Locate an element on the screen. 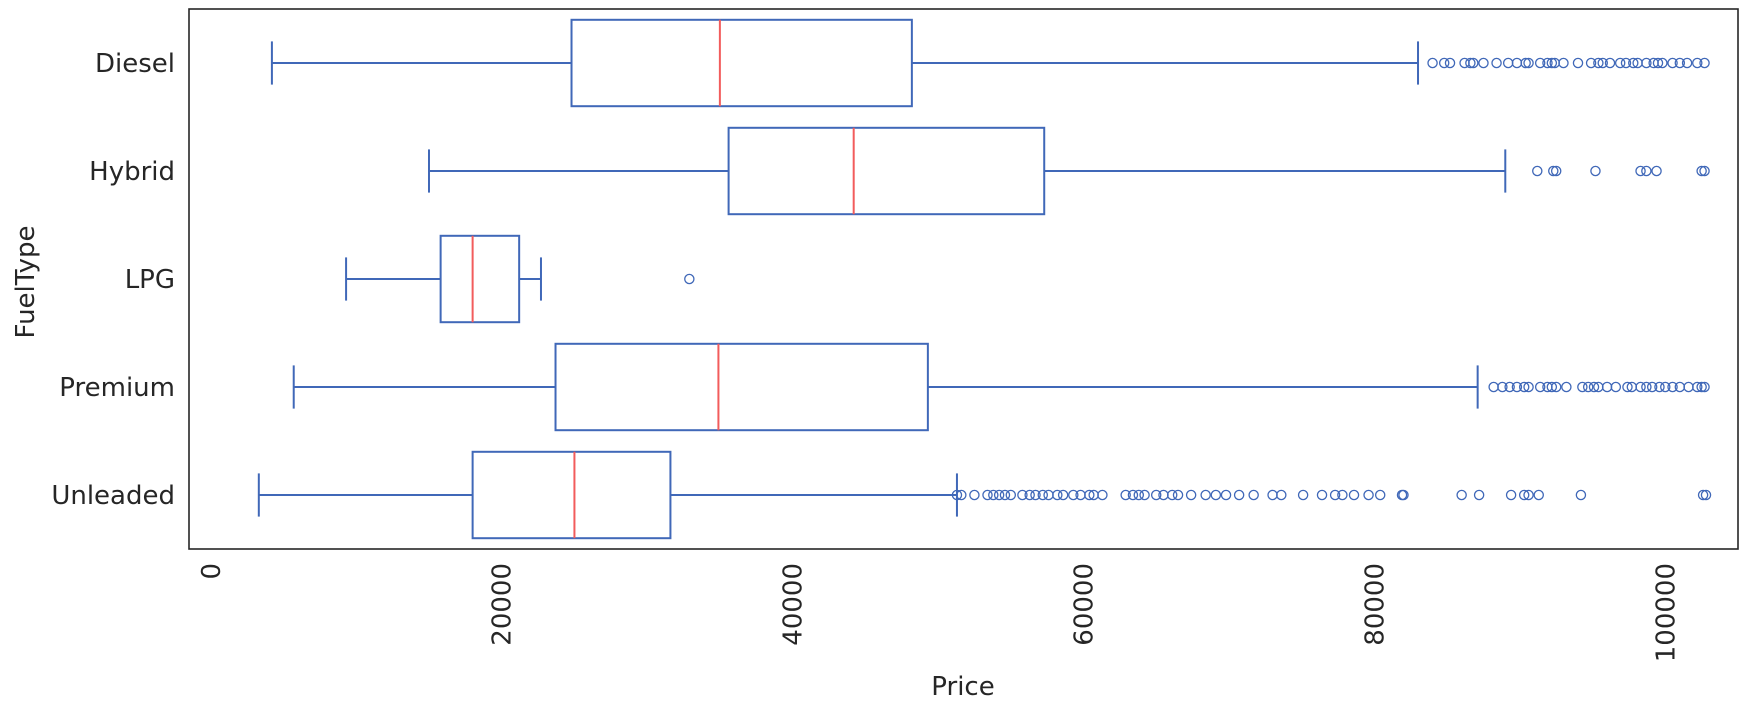 The width and height of the screenshot is (1748, 712). y-axis-label: FuelType is located at coordinates (26, 282).